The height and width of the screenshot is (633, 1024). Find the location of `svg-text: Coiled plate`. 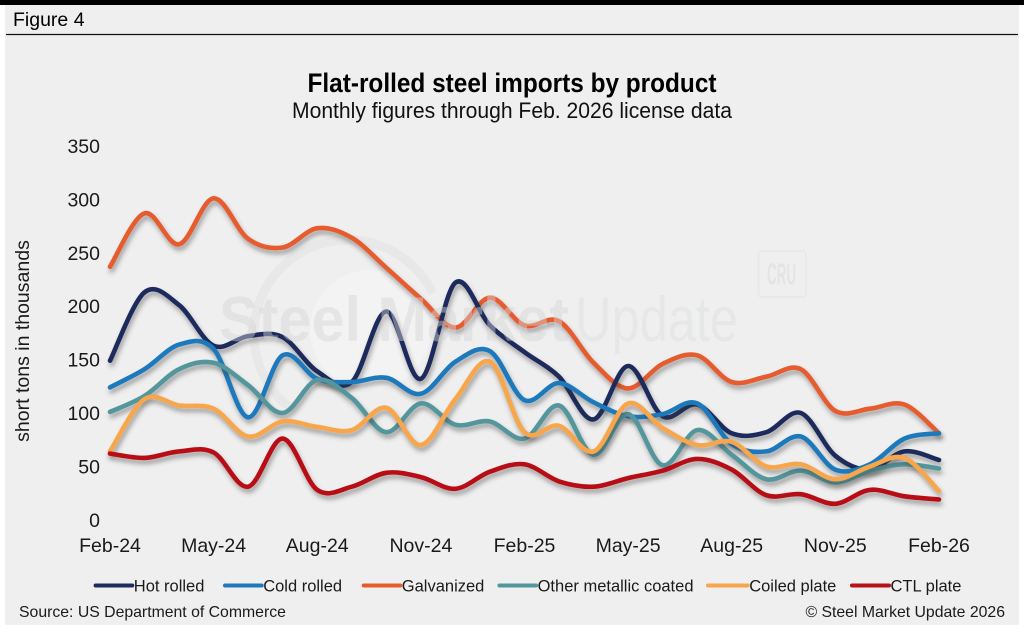

svg-text: Coiled plate is located at coordinates (792, 587).